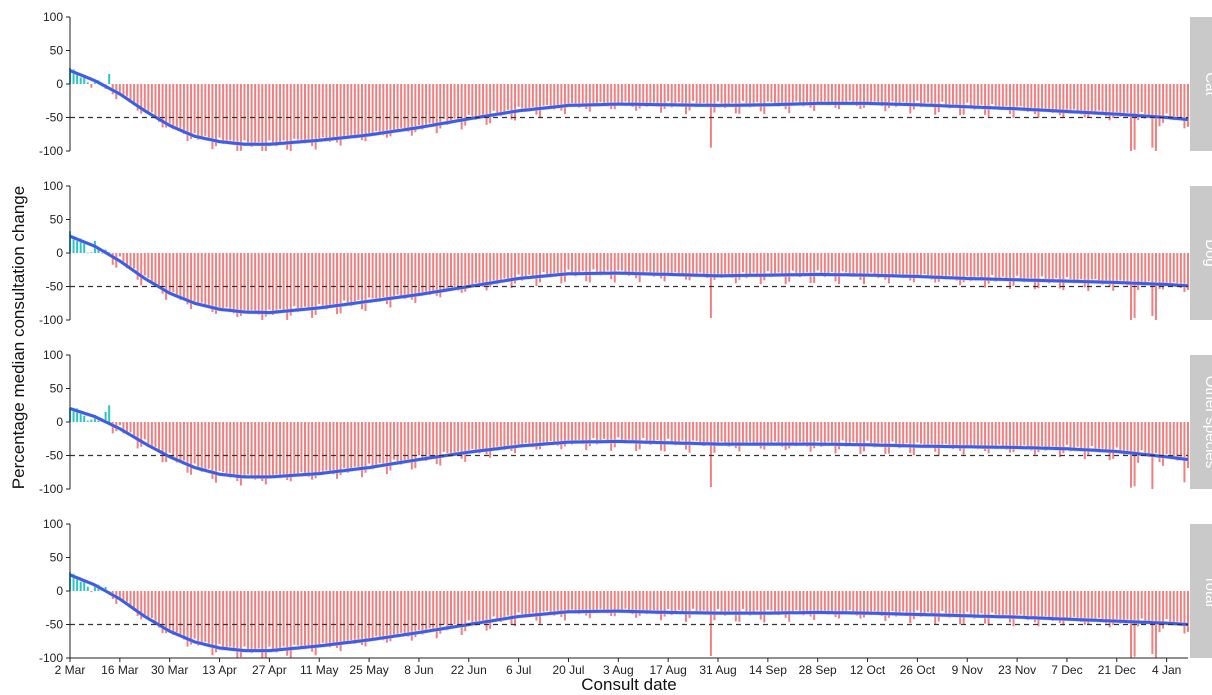 The image size is (1212, 695). What do you see at coordinates (55, 118) in the screenshot?
I see `y-tick-label: -50` at bounding box center [55, 118].